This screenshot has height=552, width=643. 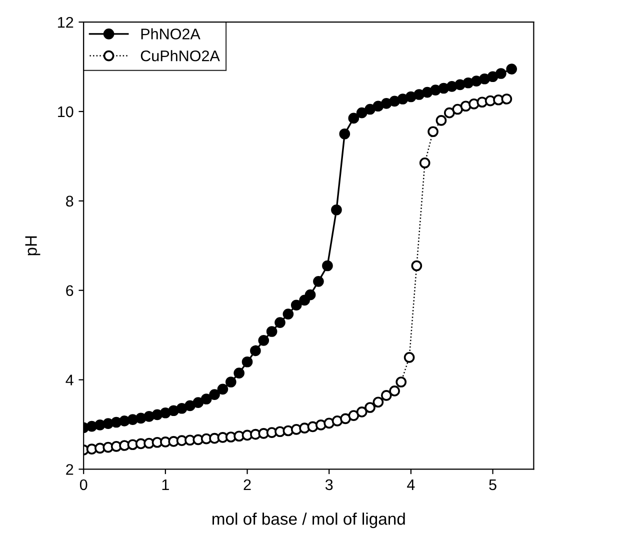 What do you see at coordinates (70, 469) in the screenshot?
I see `y-tick-label: 2` at bounding box center [70, 469].